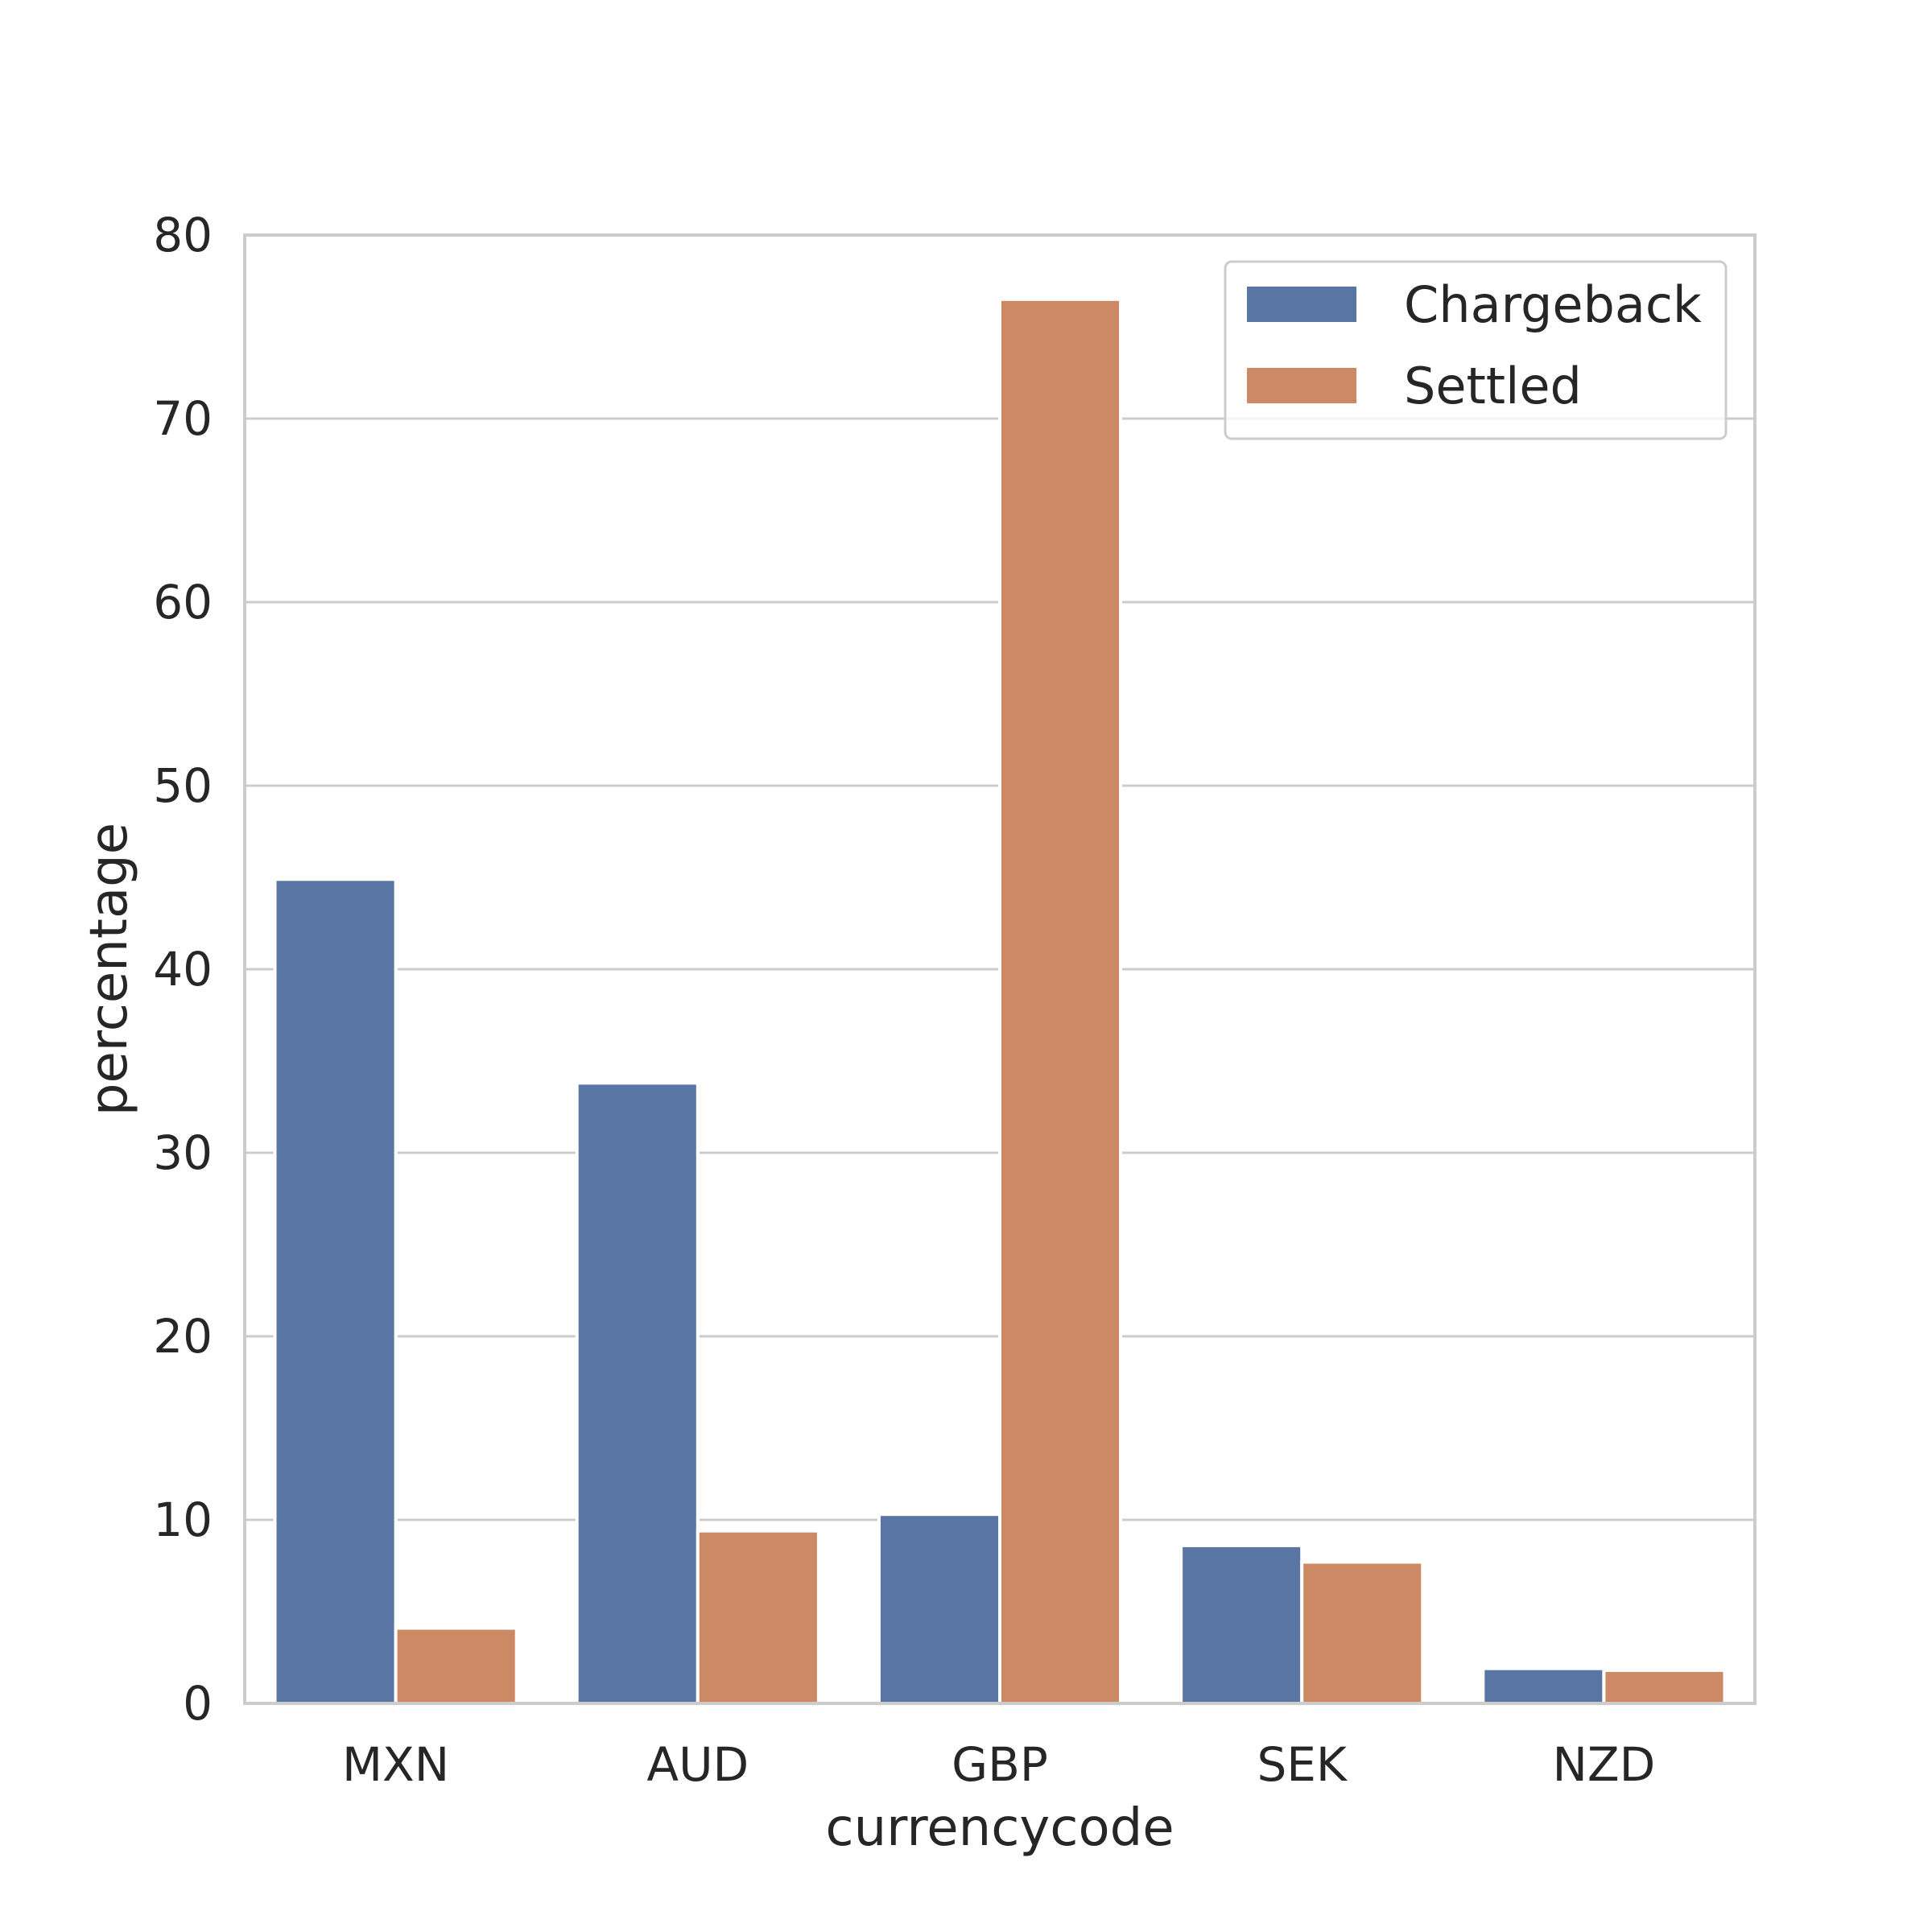 This screenshot has height=1932, width=1932. What do you see at coordinates (1664, 1687) in the screenshot?
I see `bar-settled-nzd` at bounding box center [1664, 1687].